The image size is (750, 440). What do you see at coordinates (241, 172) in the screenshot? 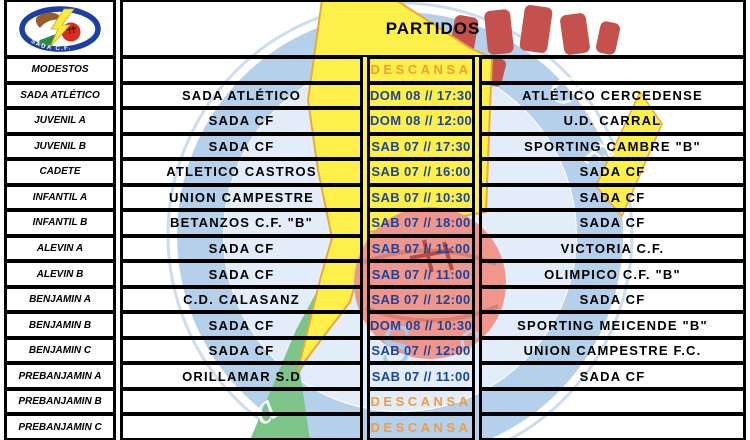
I see `home-team-cell: ATLETICO CASTROS` at bounding box center [241, 172].